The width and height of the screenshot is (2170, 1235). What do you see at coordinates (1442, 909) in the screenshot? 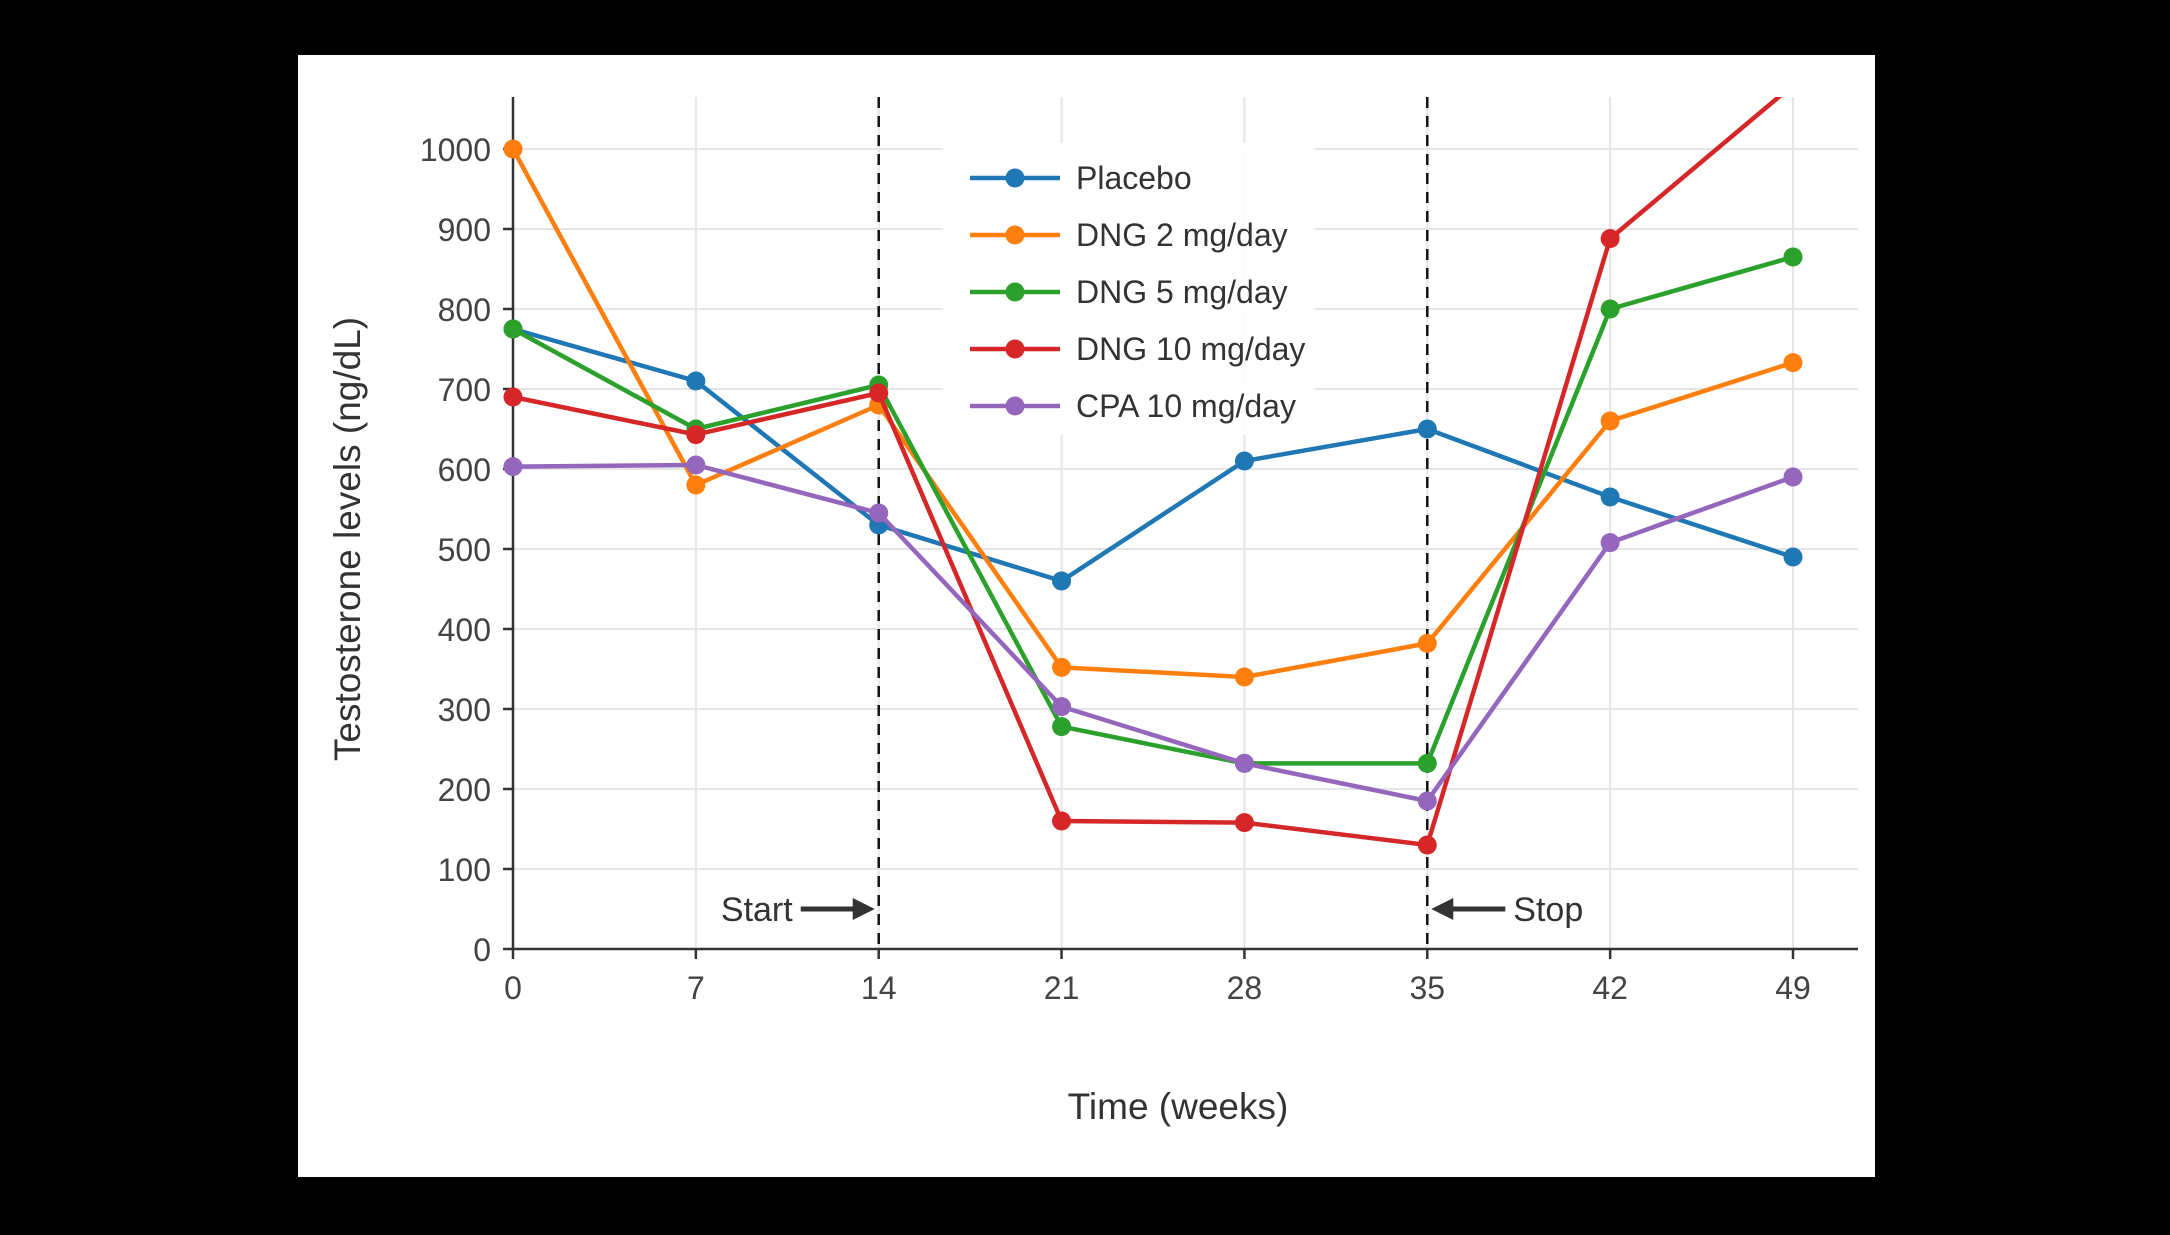
I see `arrow-left-icon` at bounding box center [1442, 909].